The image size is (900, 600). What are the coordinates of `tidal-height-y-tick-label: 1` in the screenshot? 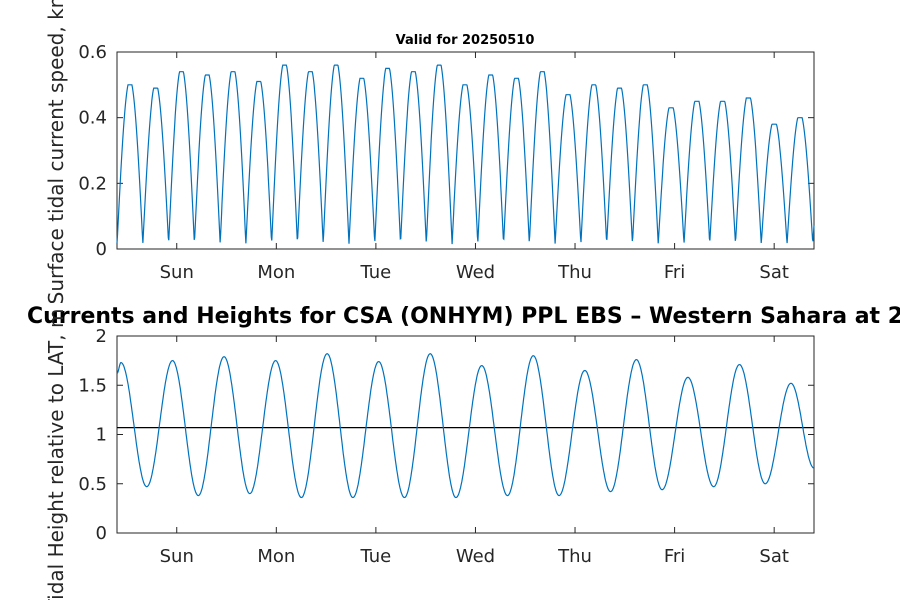 It's located at (101, 435).